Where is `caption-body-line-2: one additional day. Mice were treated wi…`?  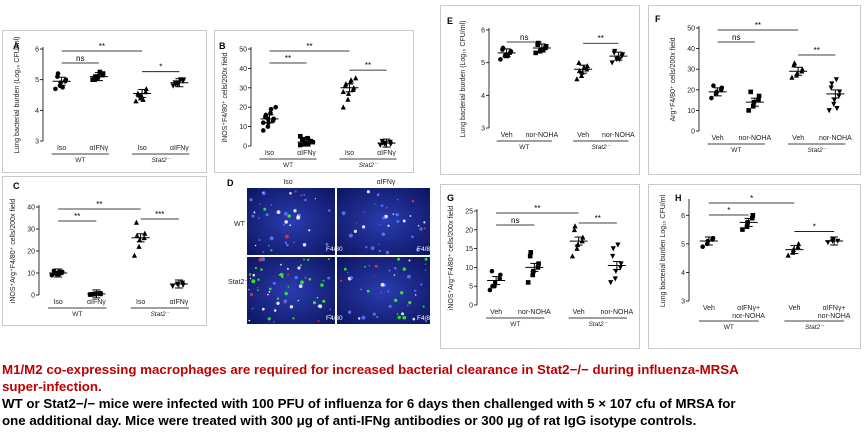 caption-body-line-2: one additional day. Mice were treated wi… is located at coordinates (349, 420).